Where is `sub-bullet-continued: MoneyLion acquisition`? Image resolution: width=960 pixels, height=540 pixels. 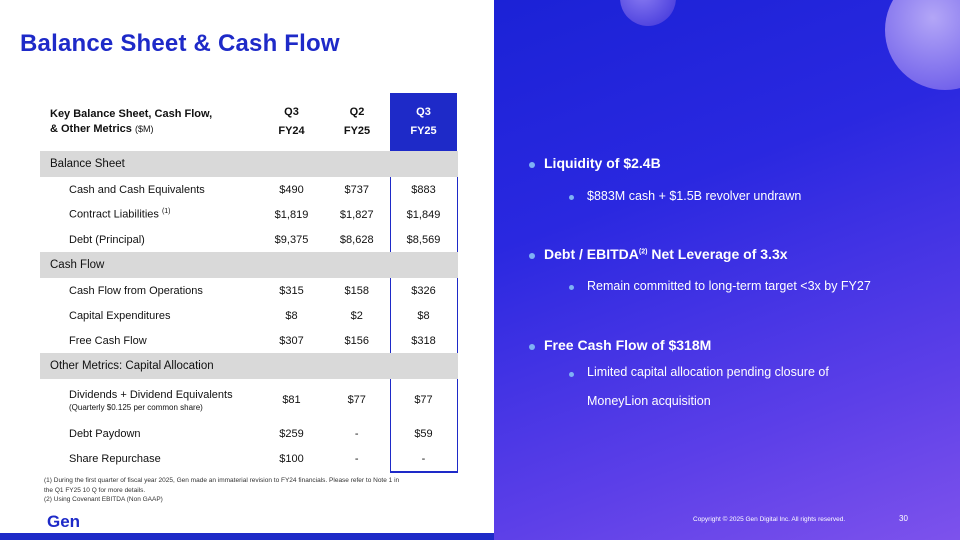
sub-bullet-continued: MoneyLion acquisition is located at coordinates (649, 401).